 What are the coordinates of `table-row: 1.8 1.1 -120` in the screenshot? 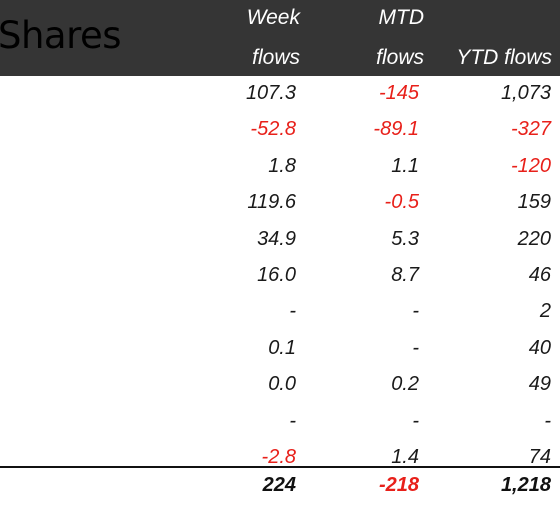 It's located at (280, 167).